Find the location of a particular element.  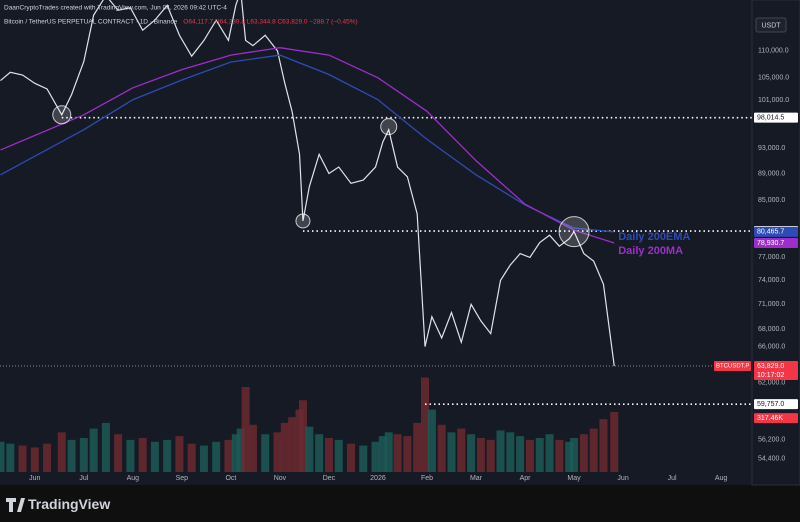

symbol-label: BTCUSDT.P is located at coordinates (732, 367).